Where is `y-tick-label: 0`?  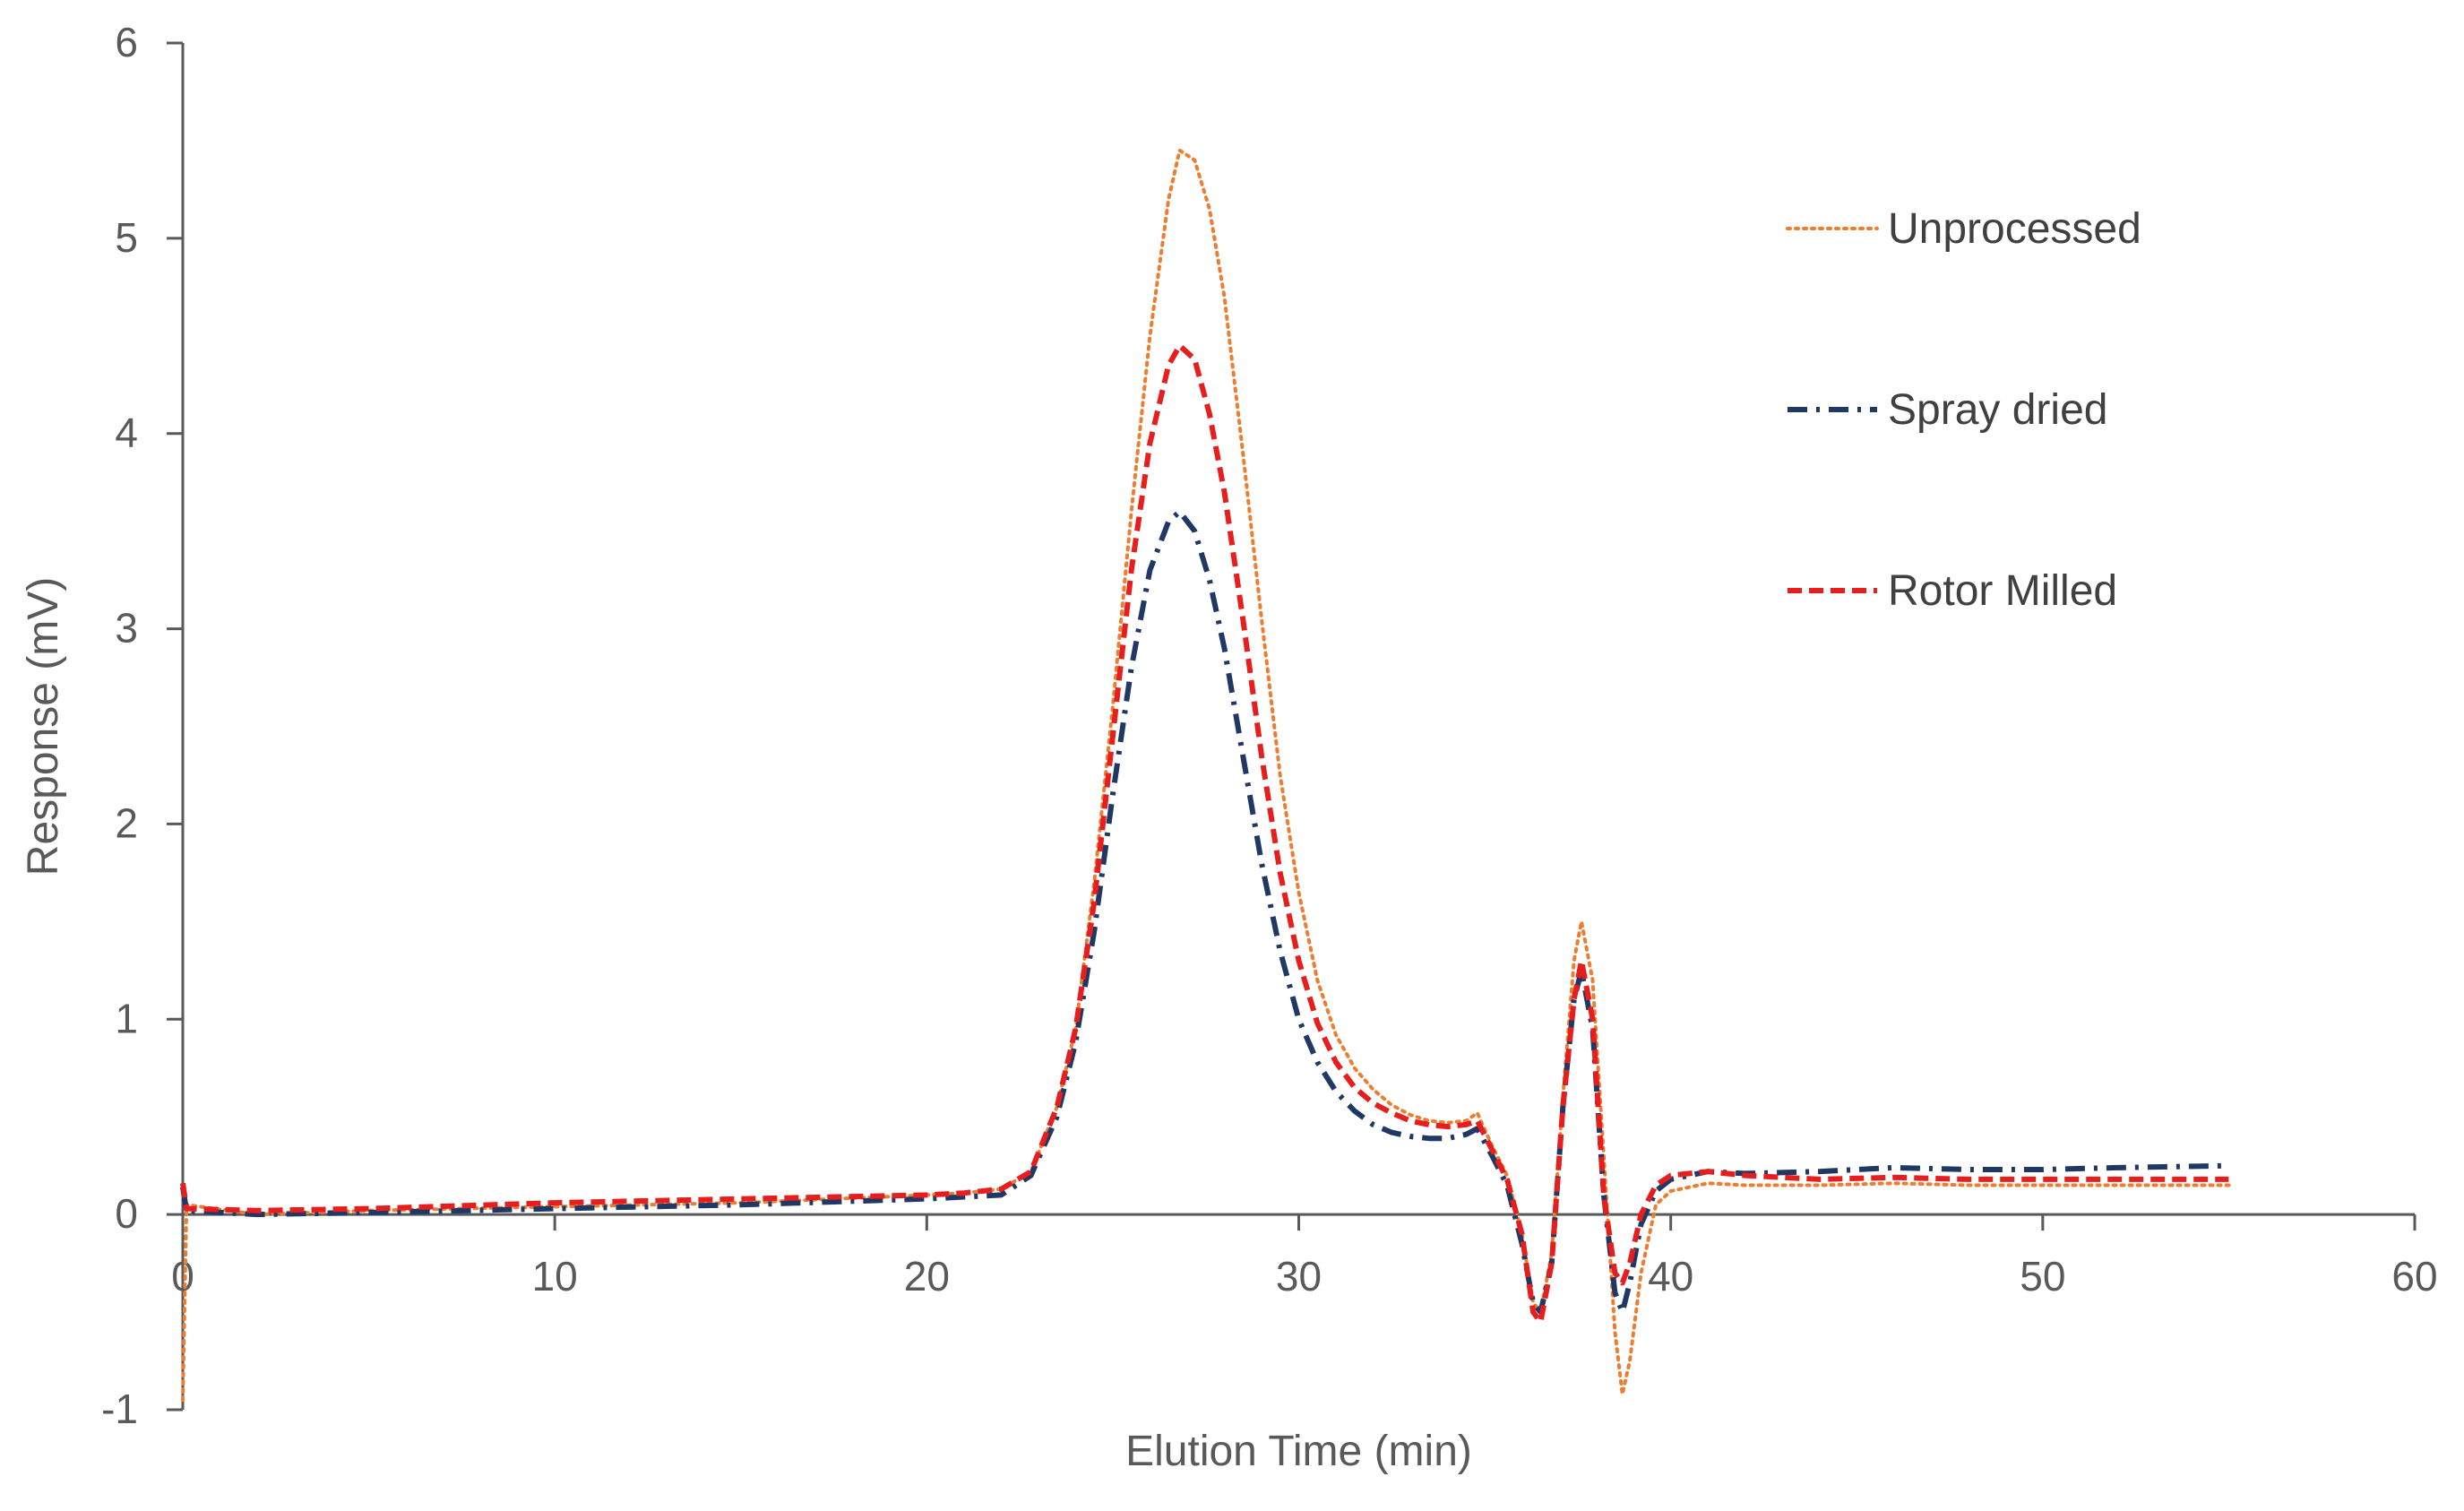
y-tick-label: 0 is located at coordinates (127, 1213).